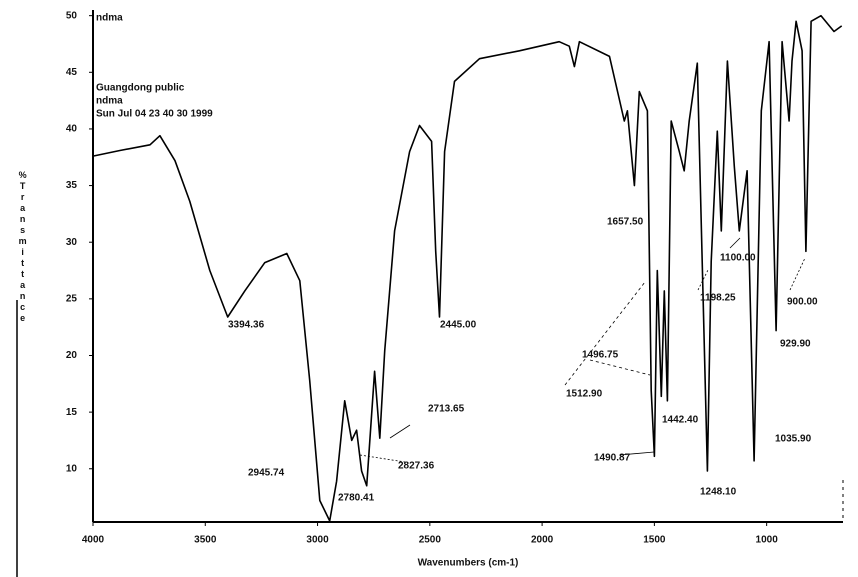 Image resolution: width=858 pixels, height=577 pixels. What do you see at coordinates (542, 540) in the screenshot?
I see `x-tick-label: 2000` at bounding box center [542, 540].